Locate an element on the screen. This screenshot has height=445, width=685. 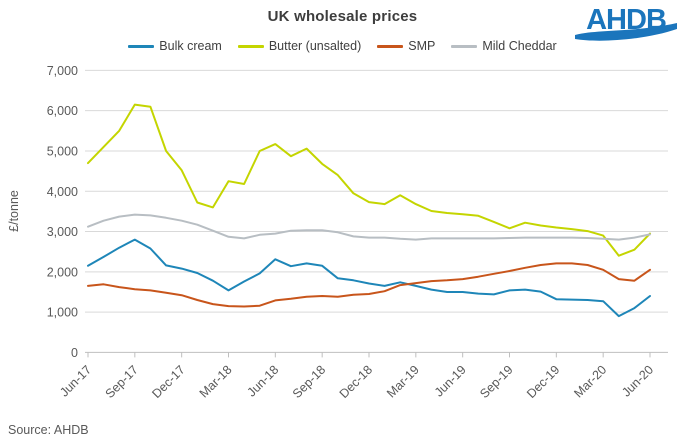
legend-item-butter-unsalted: Butter (unsalted) is located at coordinates (299, 46).